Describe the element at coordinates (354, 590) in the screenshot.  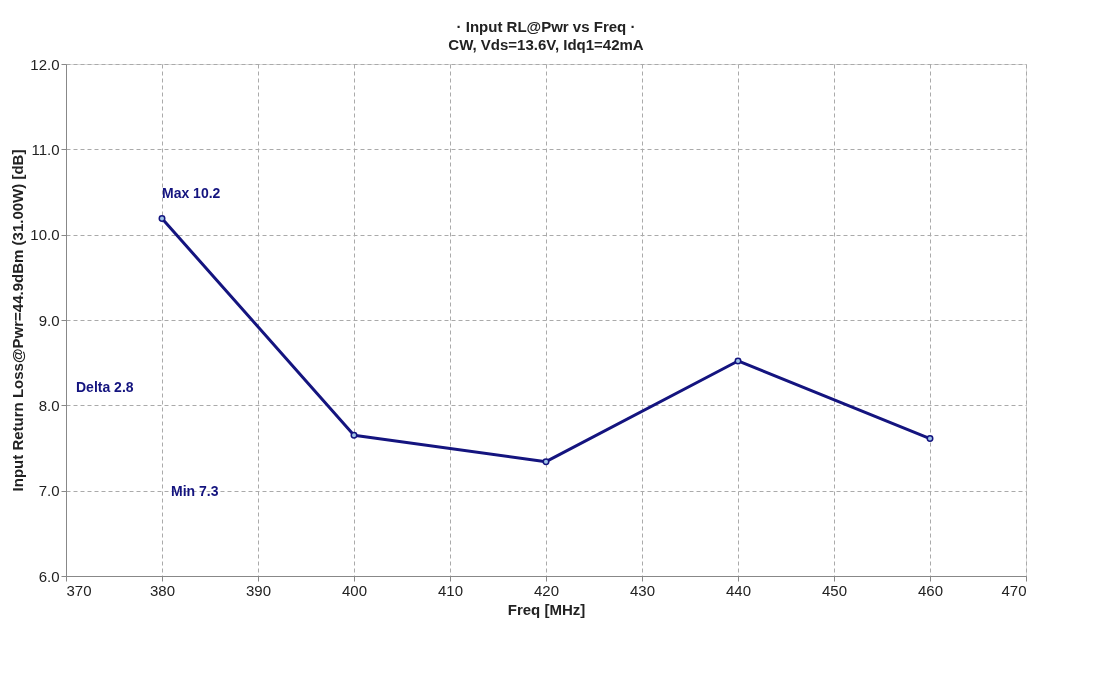
I see `x-tick-label: 400` at that location.